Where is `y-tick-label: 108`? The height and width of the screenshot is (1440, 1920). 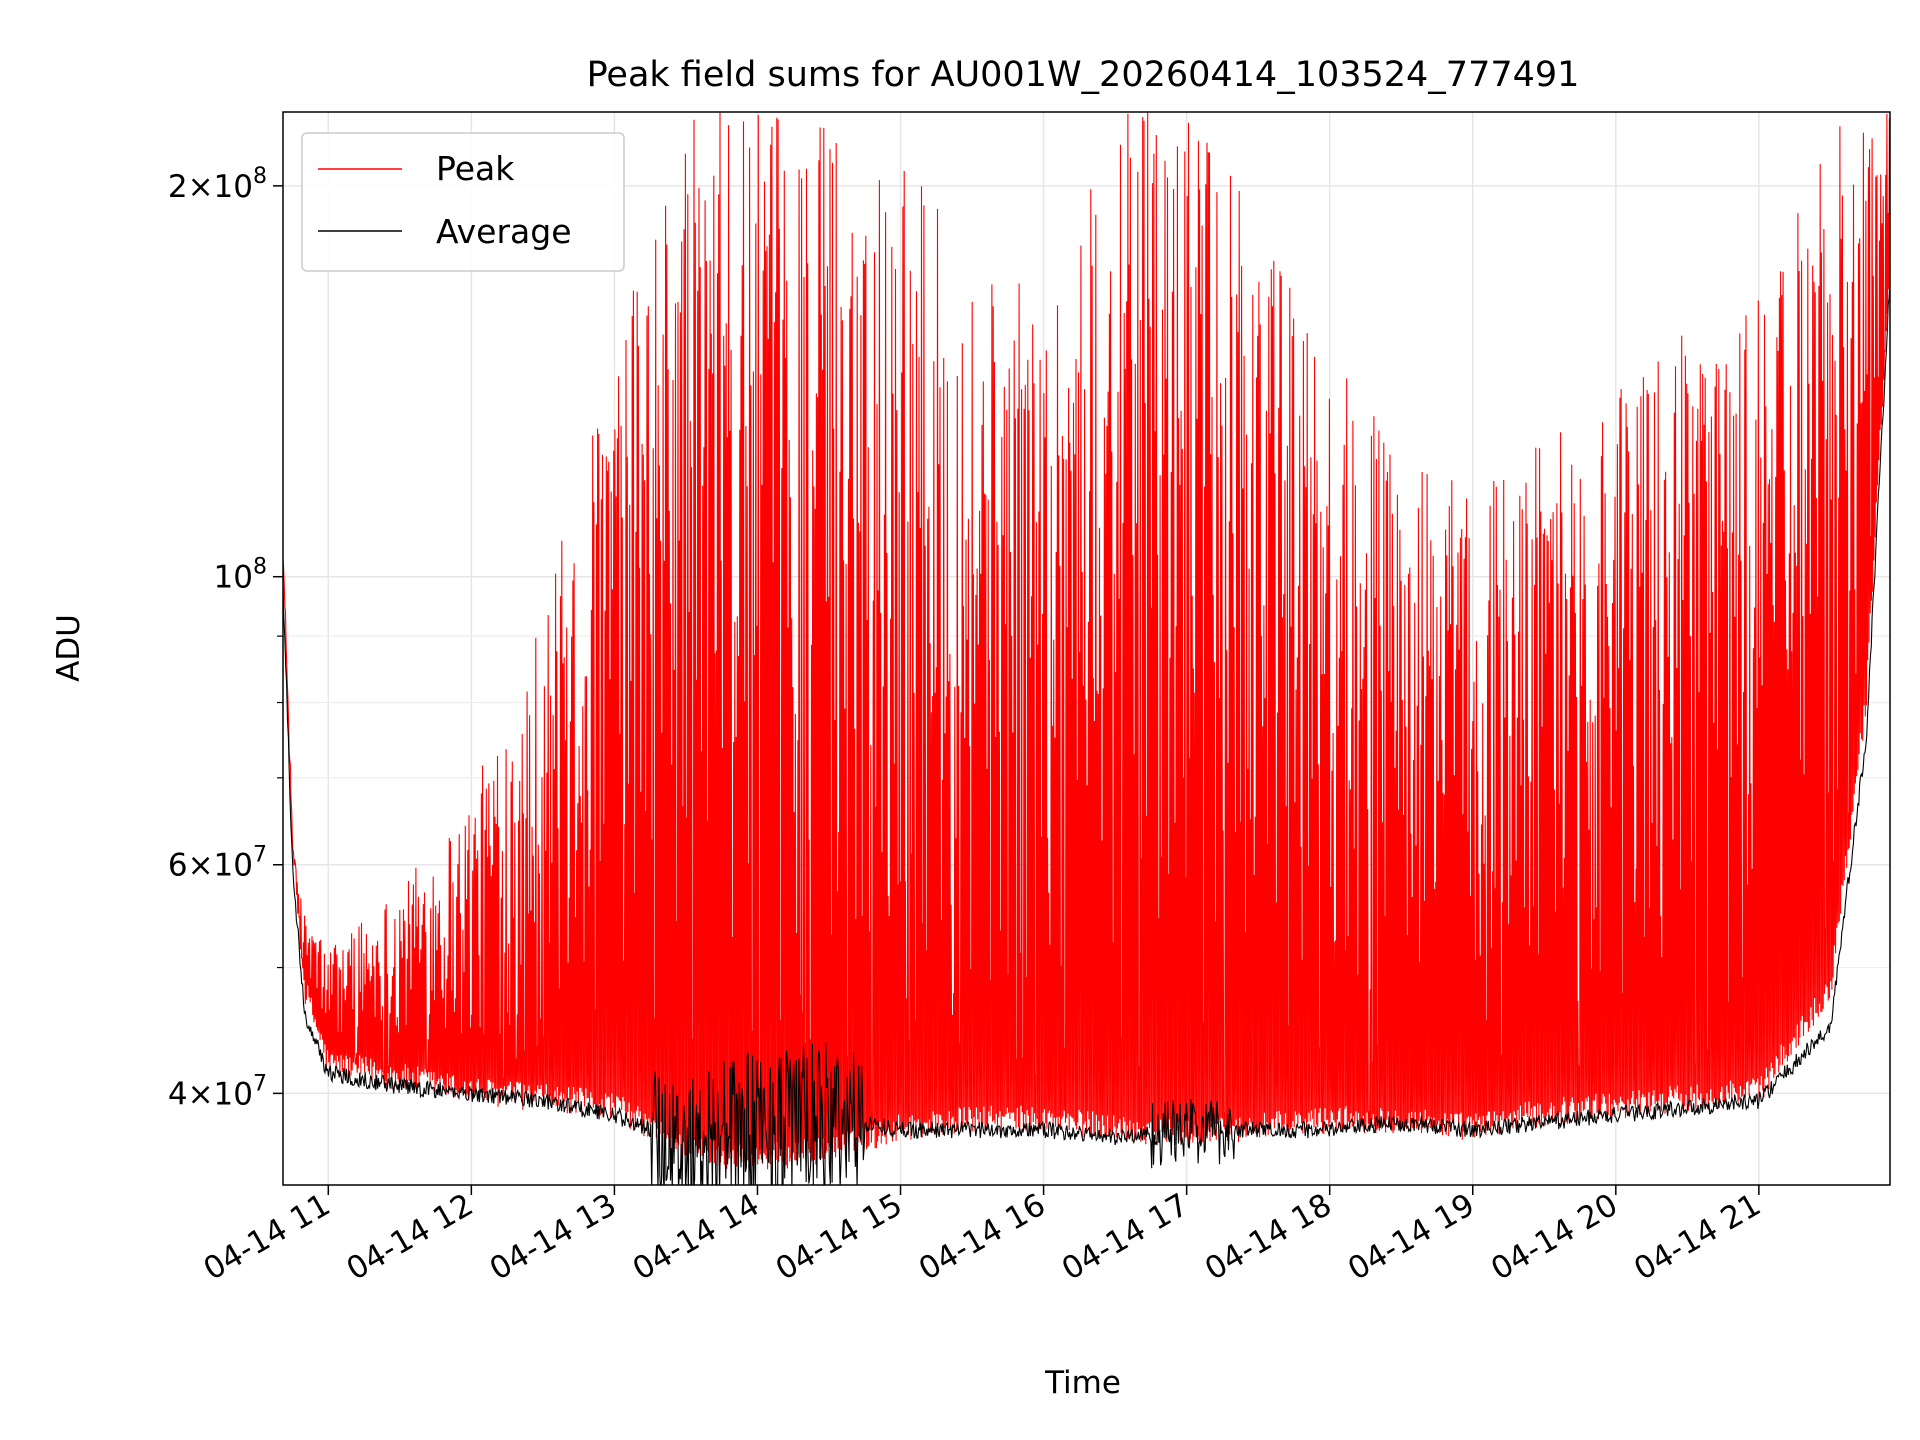
y-tick-label: 108 is located at coordinates (240, 575).